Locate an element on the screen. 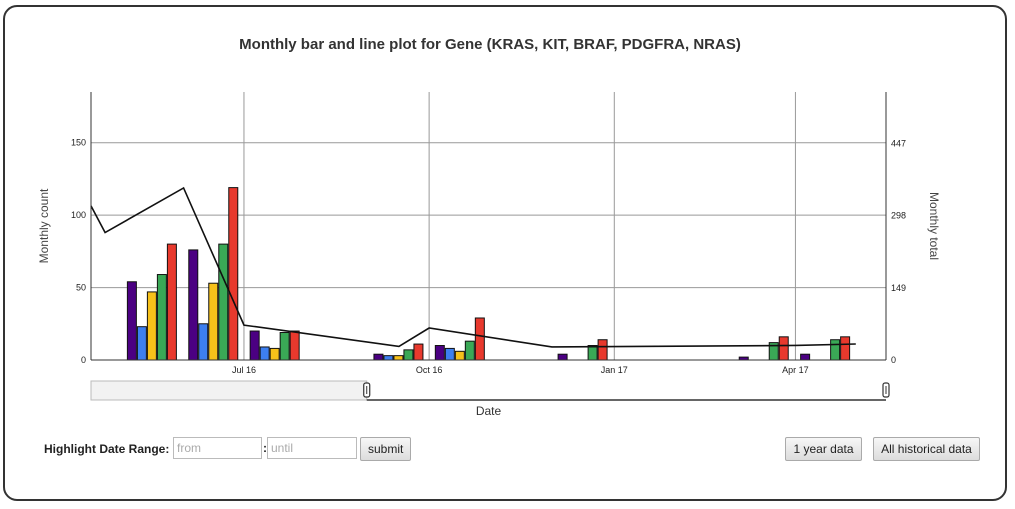 This screenshot has width=1015, height=509. date-from-input is located at coordinates (217, 448).